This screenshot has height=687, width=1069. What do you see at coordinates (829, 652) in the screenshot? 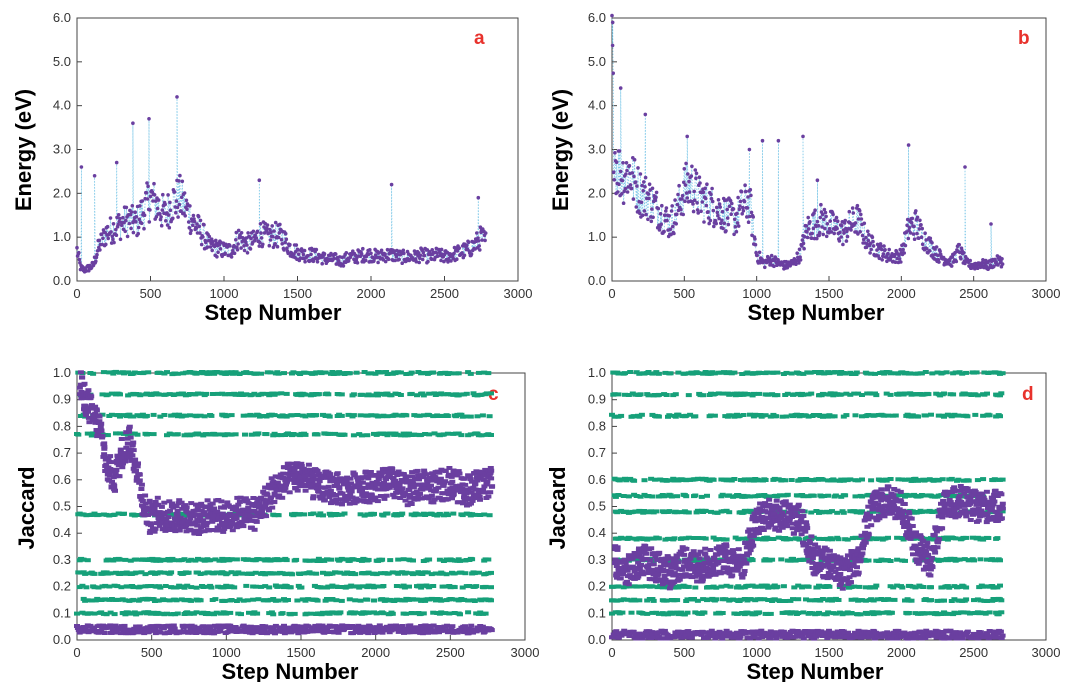
I see `panel-d-x-tick-label: 1500` at bounding box center [829, 652].